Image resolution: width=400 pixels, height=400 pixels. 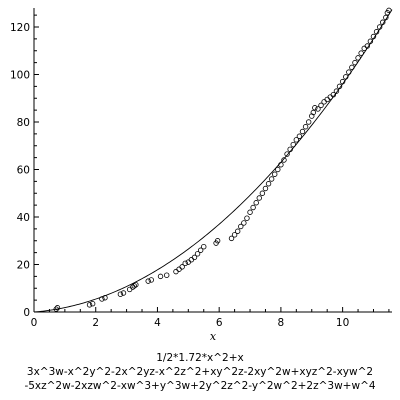 I want to click on y-tick-label: 0, so click(x=26, y=313).